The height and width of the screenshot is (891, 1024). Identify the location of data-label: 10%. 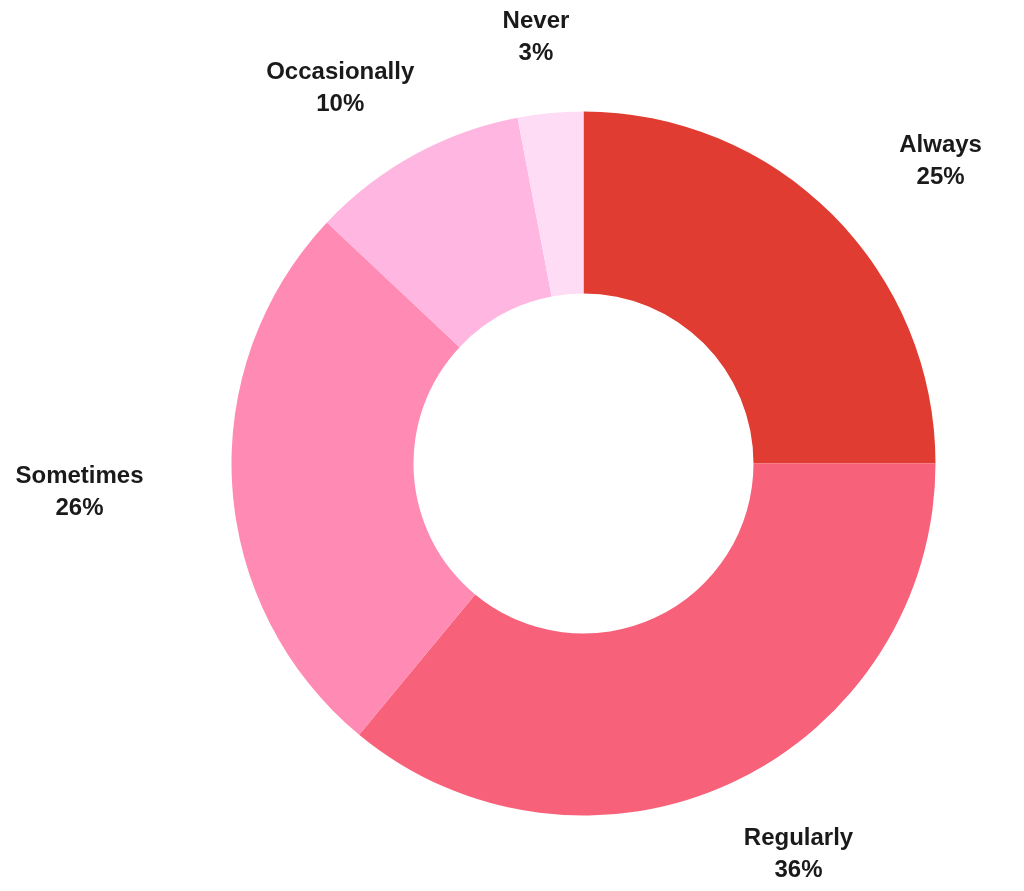
(340, 103).